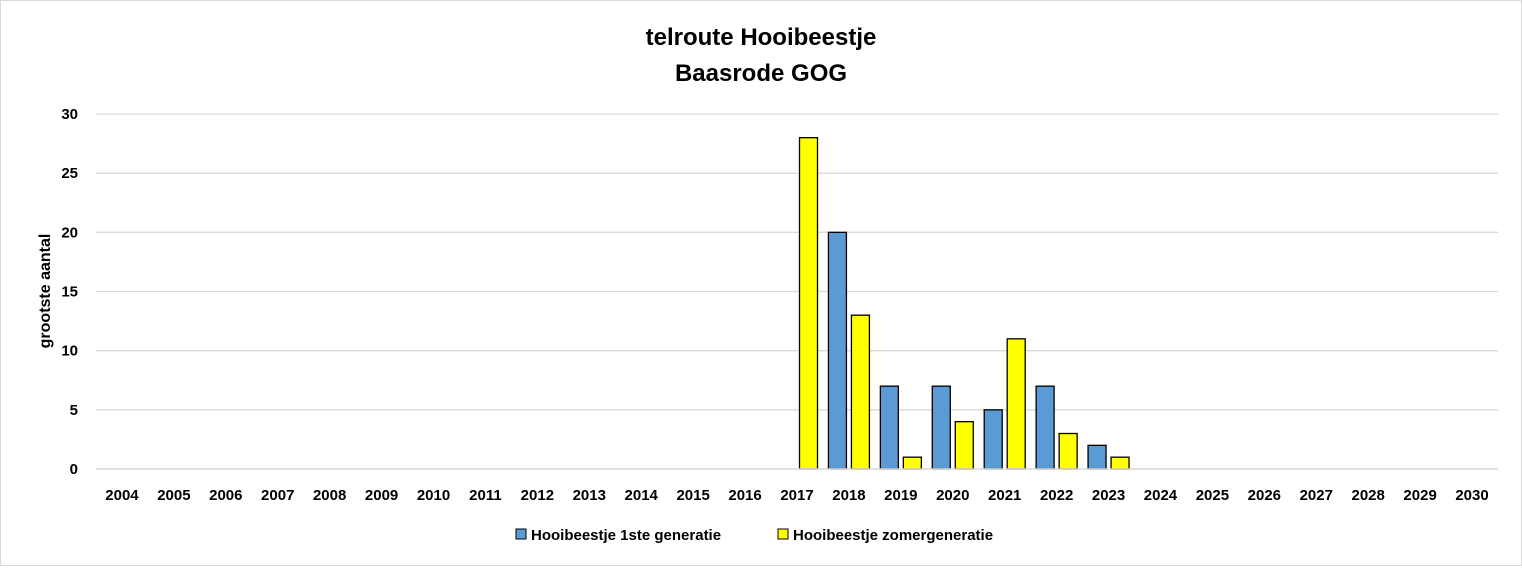  I want to click on bar-summer-generation-2019, so click(912, 463).